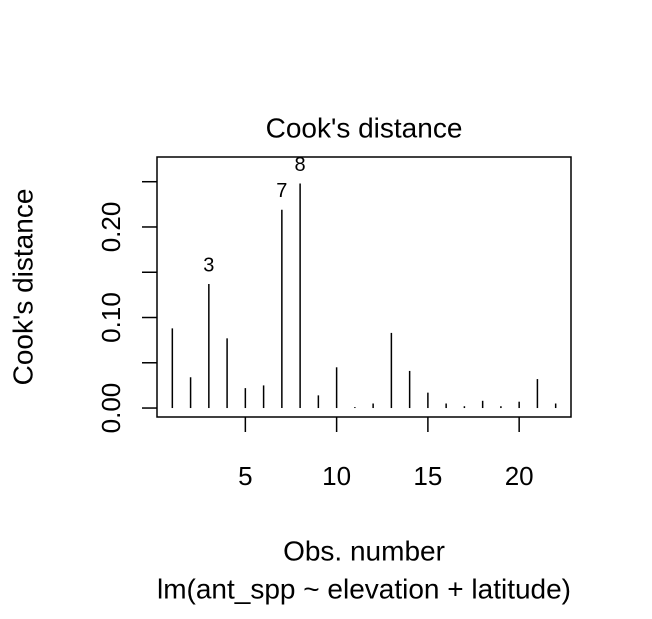  I want to click on subtitle: lm(ant_spp ~ elevation + latitude), so click(364, 588).